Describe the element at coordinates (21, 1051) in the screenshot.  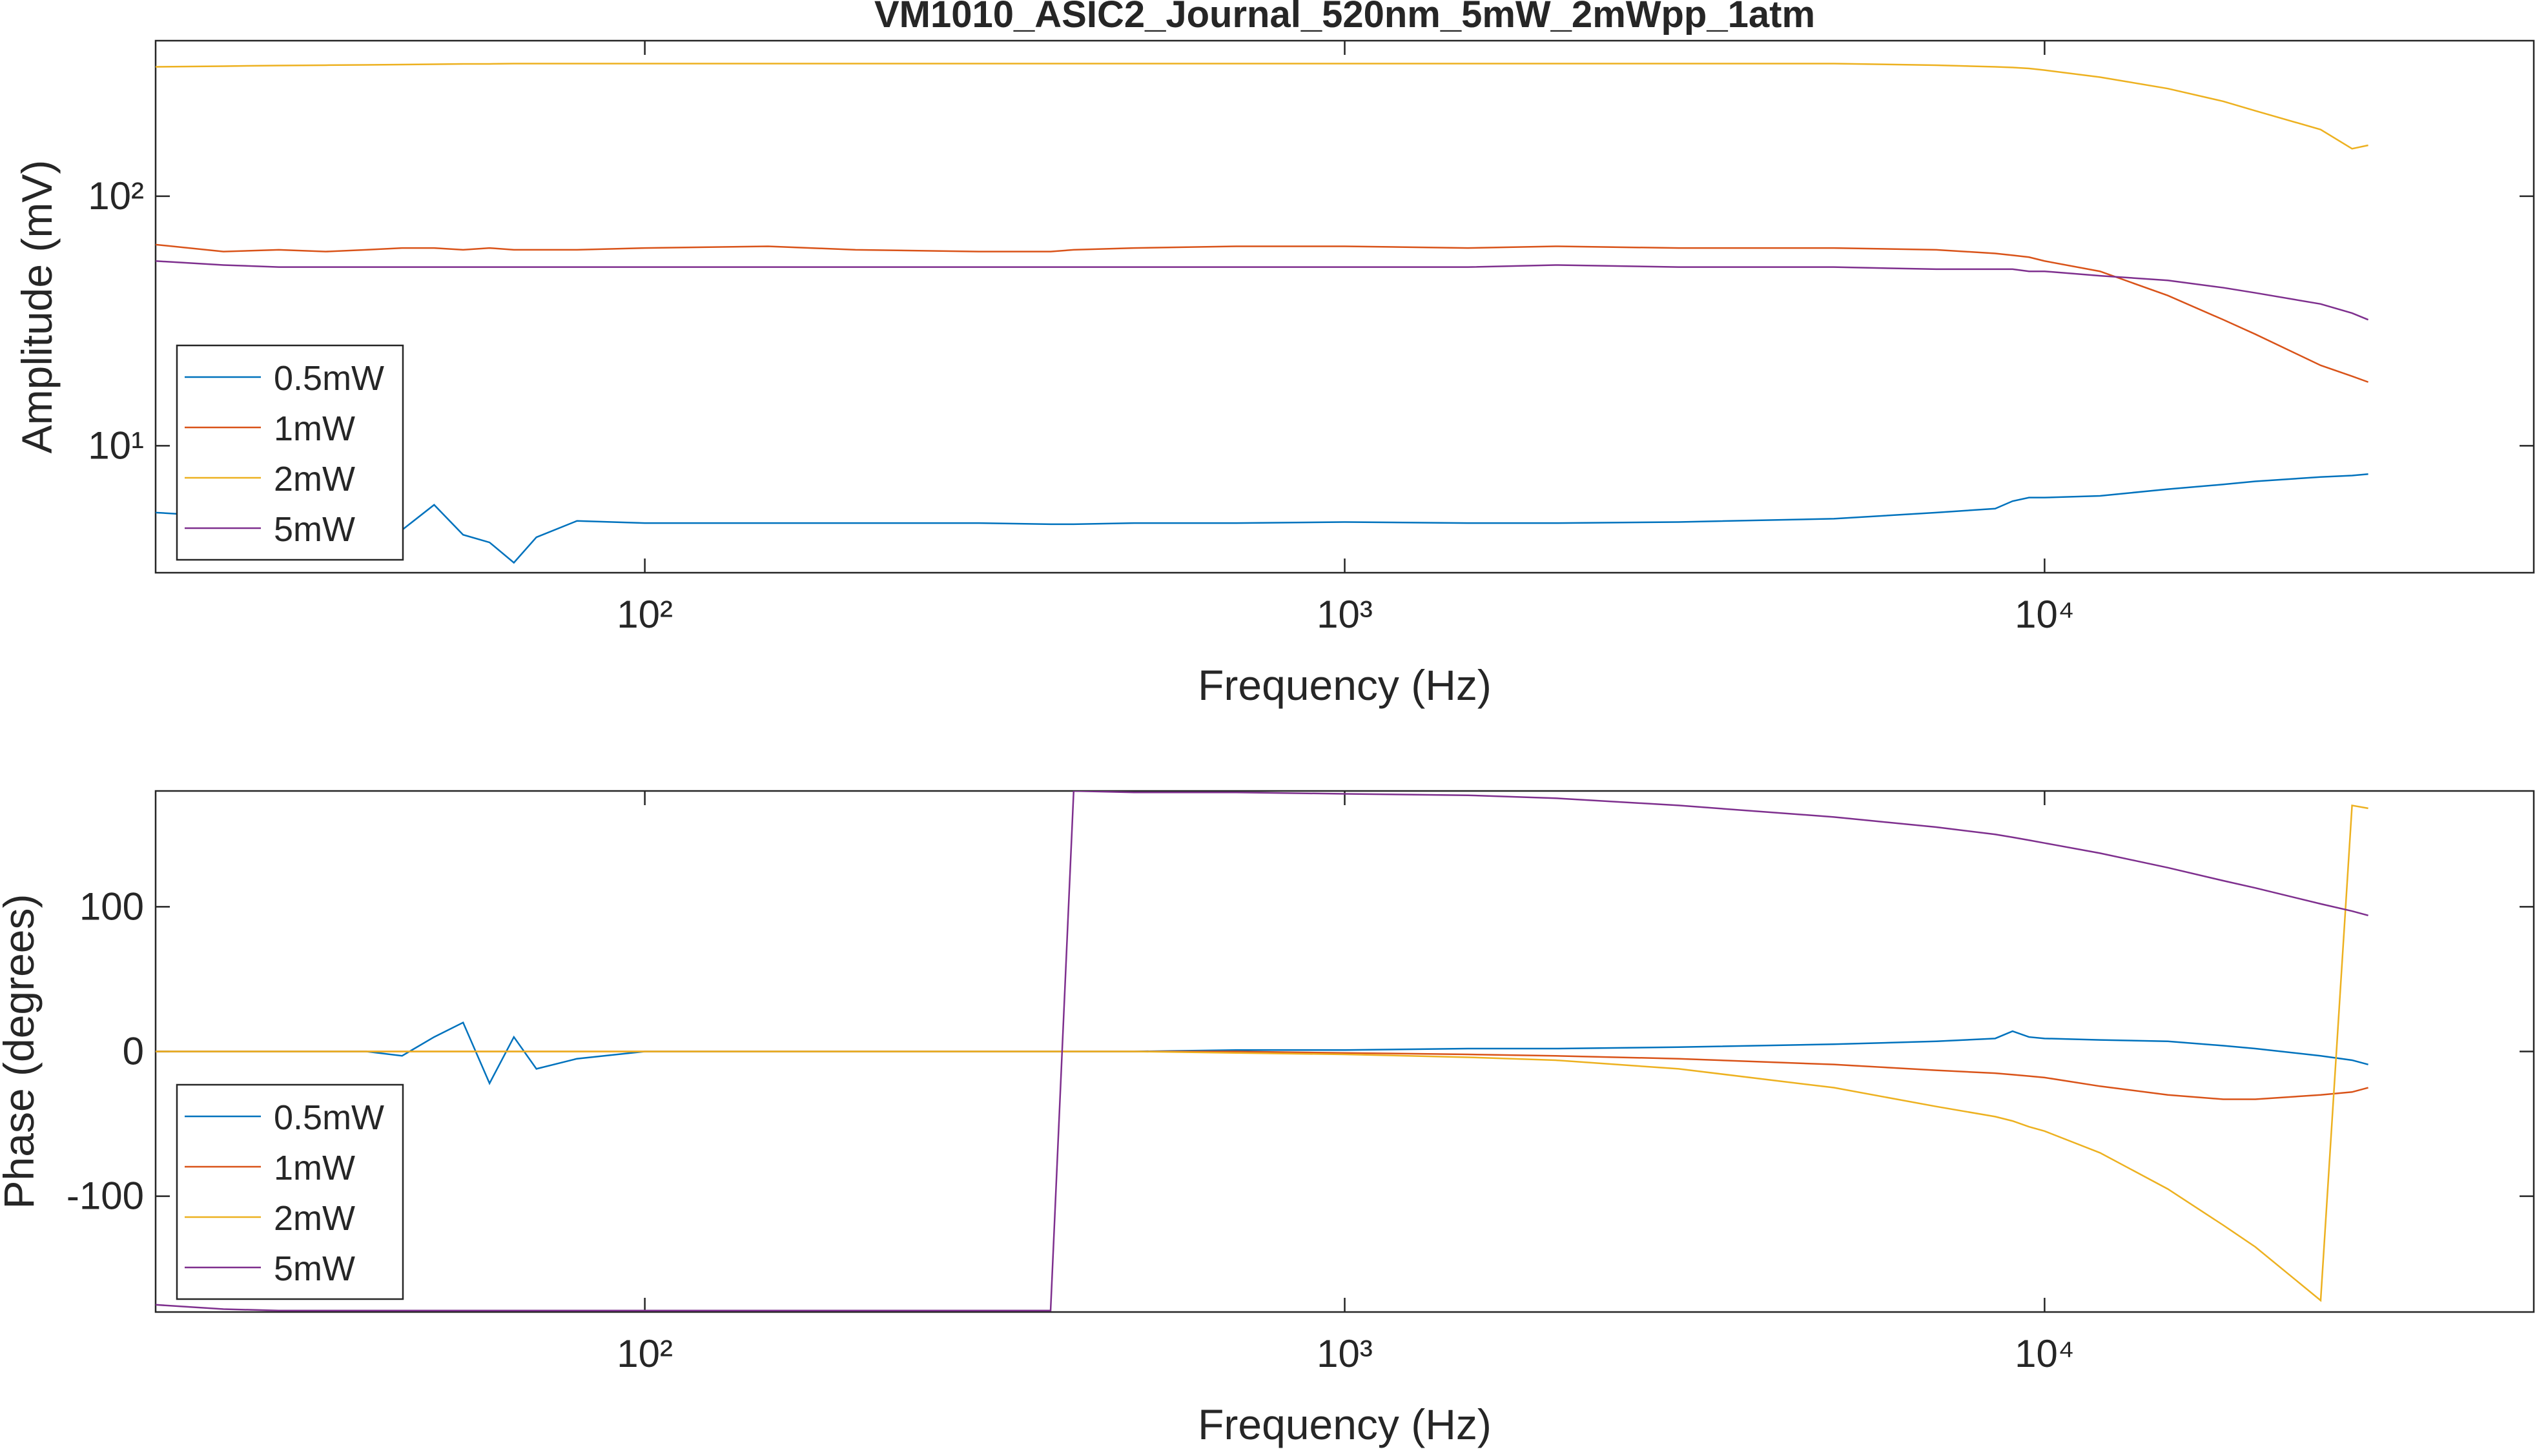
I see `y-axis-label: Phase (degrees)` at that location.